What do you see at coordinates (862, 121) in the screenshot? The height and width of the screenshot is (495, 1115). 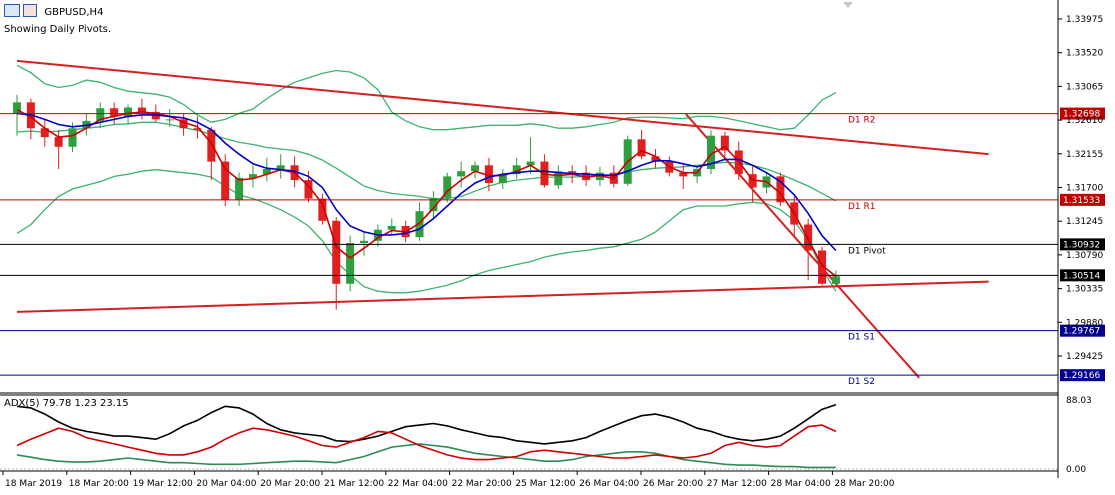 I see `pivot-label: D1 R2` at bounding box center [862, 121].